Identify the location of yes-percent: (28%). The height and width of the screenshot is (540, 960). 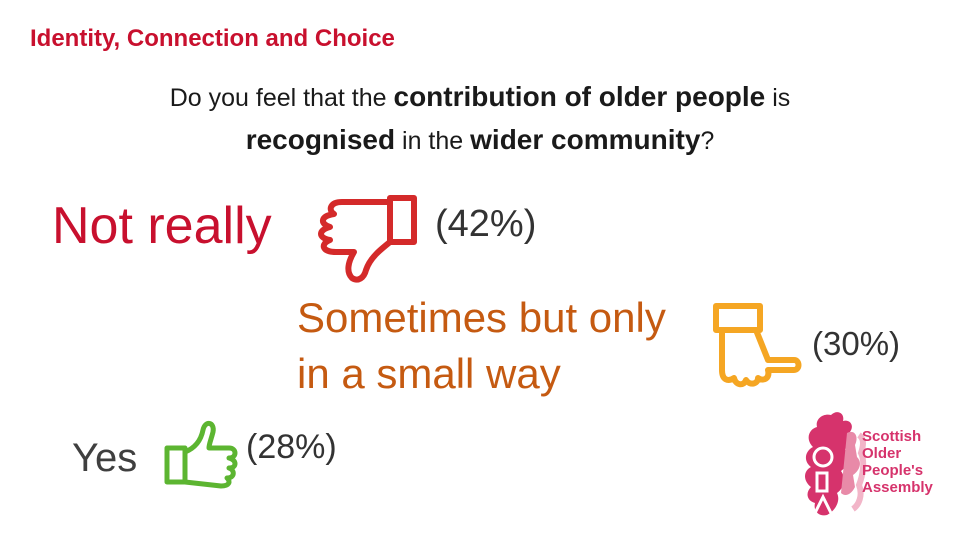
(291, 447).